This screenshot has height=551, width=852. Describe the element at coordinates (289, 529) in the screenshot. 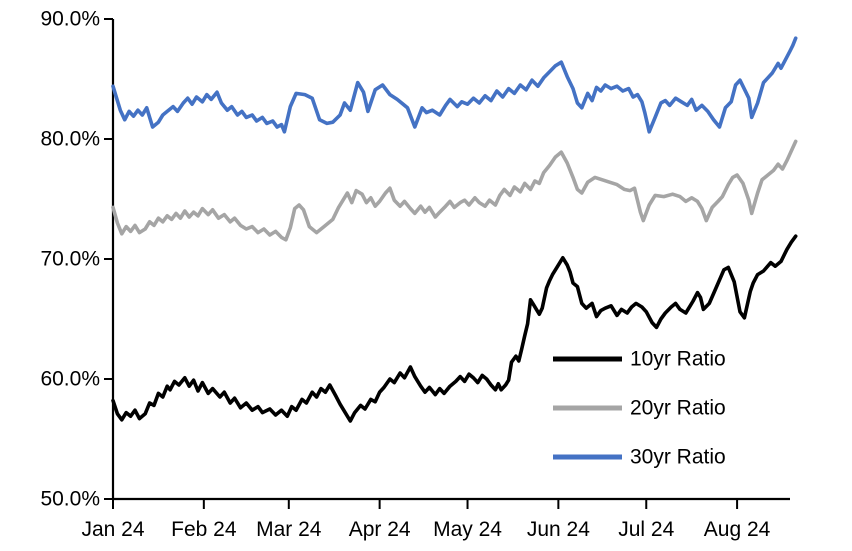

I see `x-tick-label: Mar 24` at that location.